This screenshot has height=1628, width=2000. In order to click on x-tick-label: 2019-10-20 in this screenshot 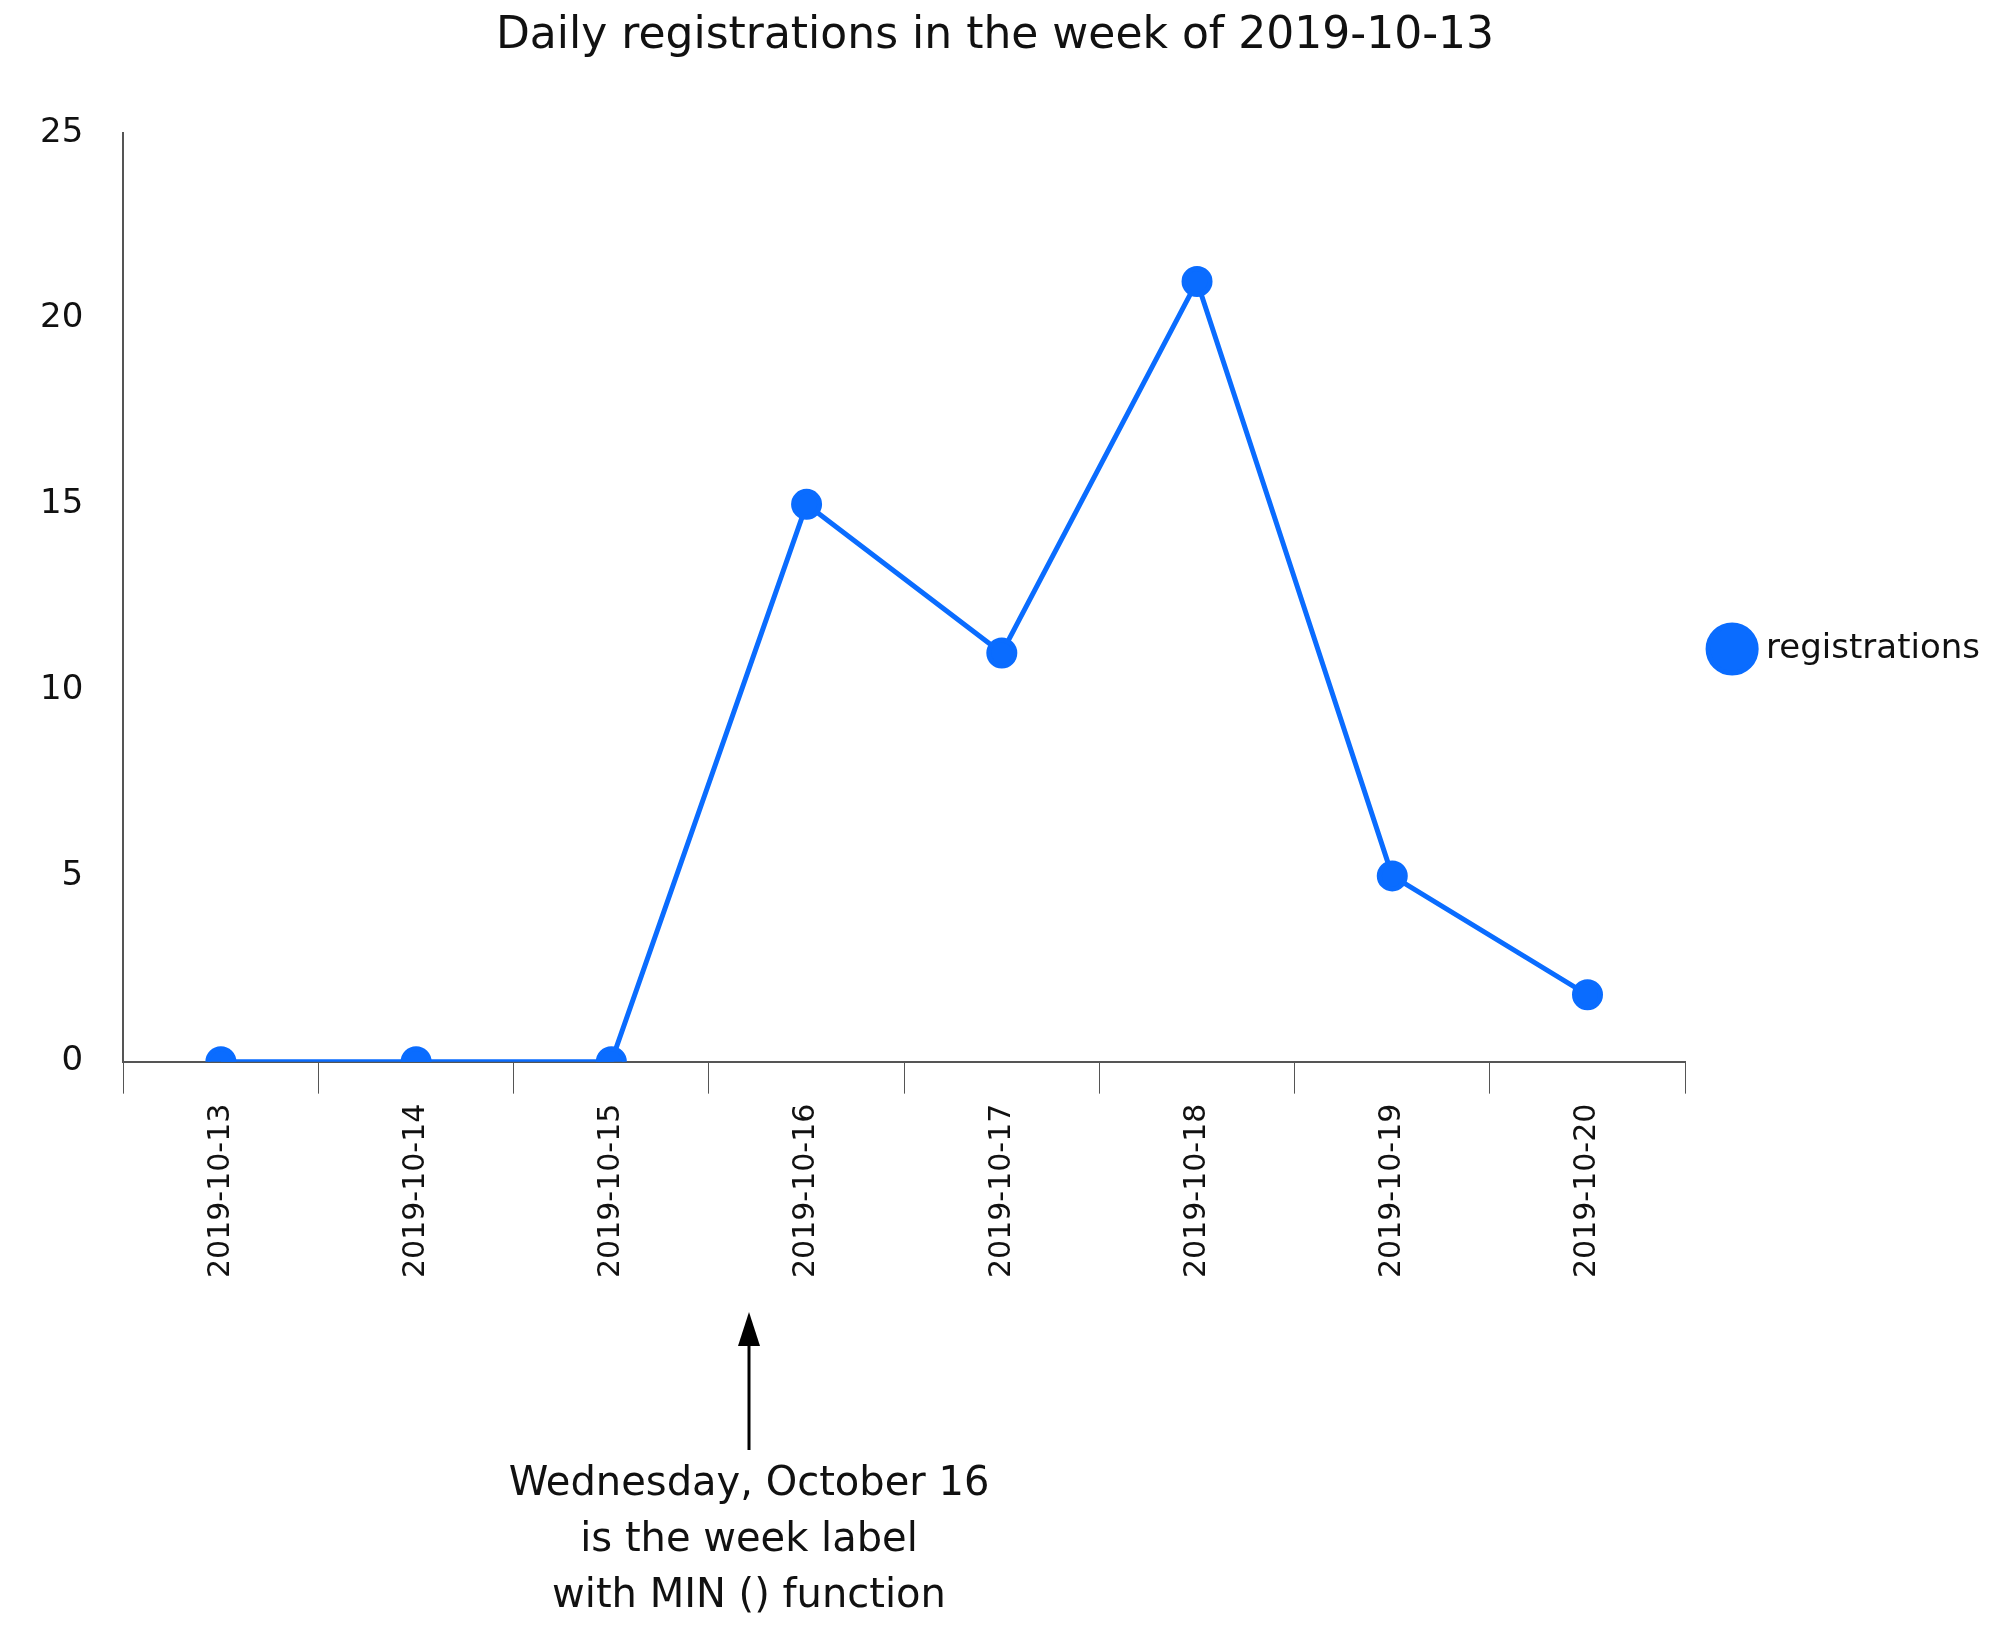, I will do `click(1585, 1191)`.